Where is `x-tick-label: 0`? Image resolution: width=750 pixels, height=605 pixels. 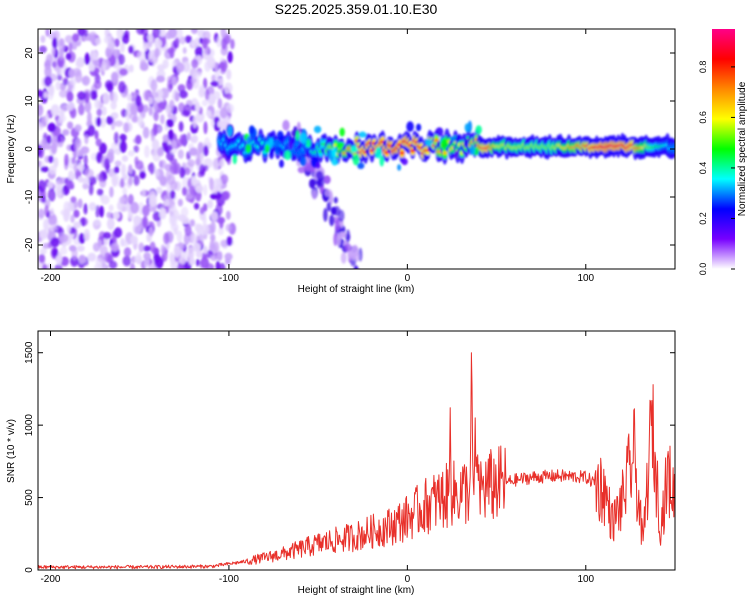 x-tick-label: 0 is located at coordinates (408, 278).